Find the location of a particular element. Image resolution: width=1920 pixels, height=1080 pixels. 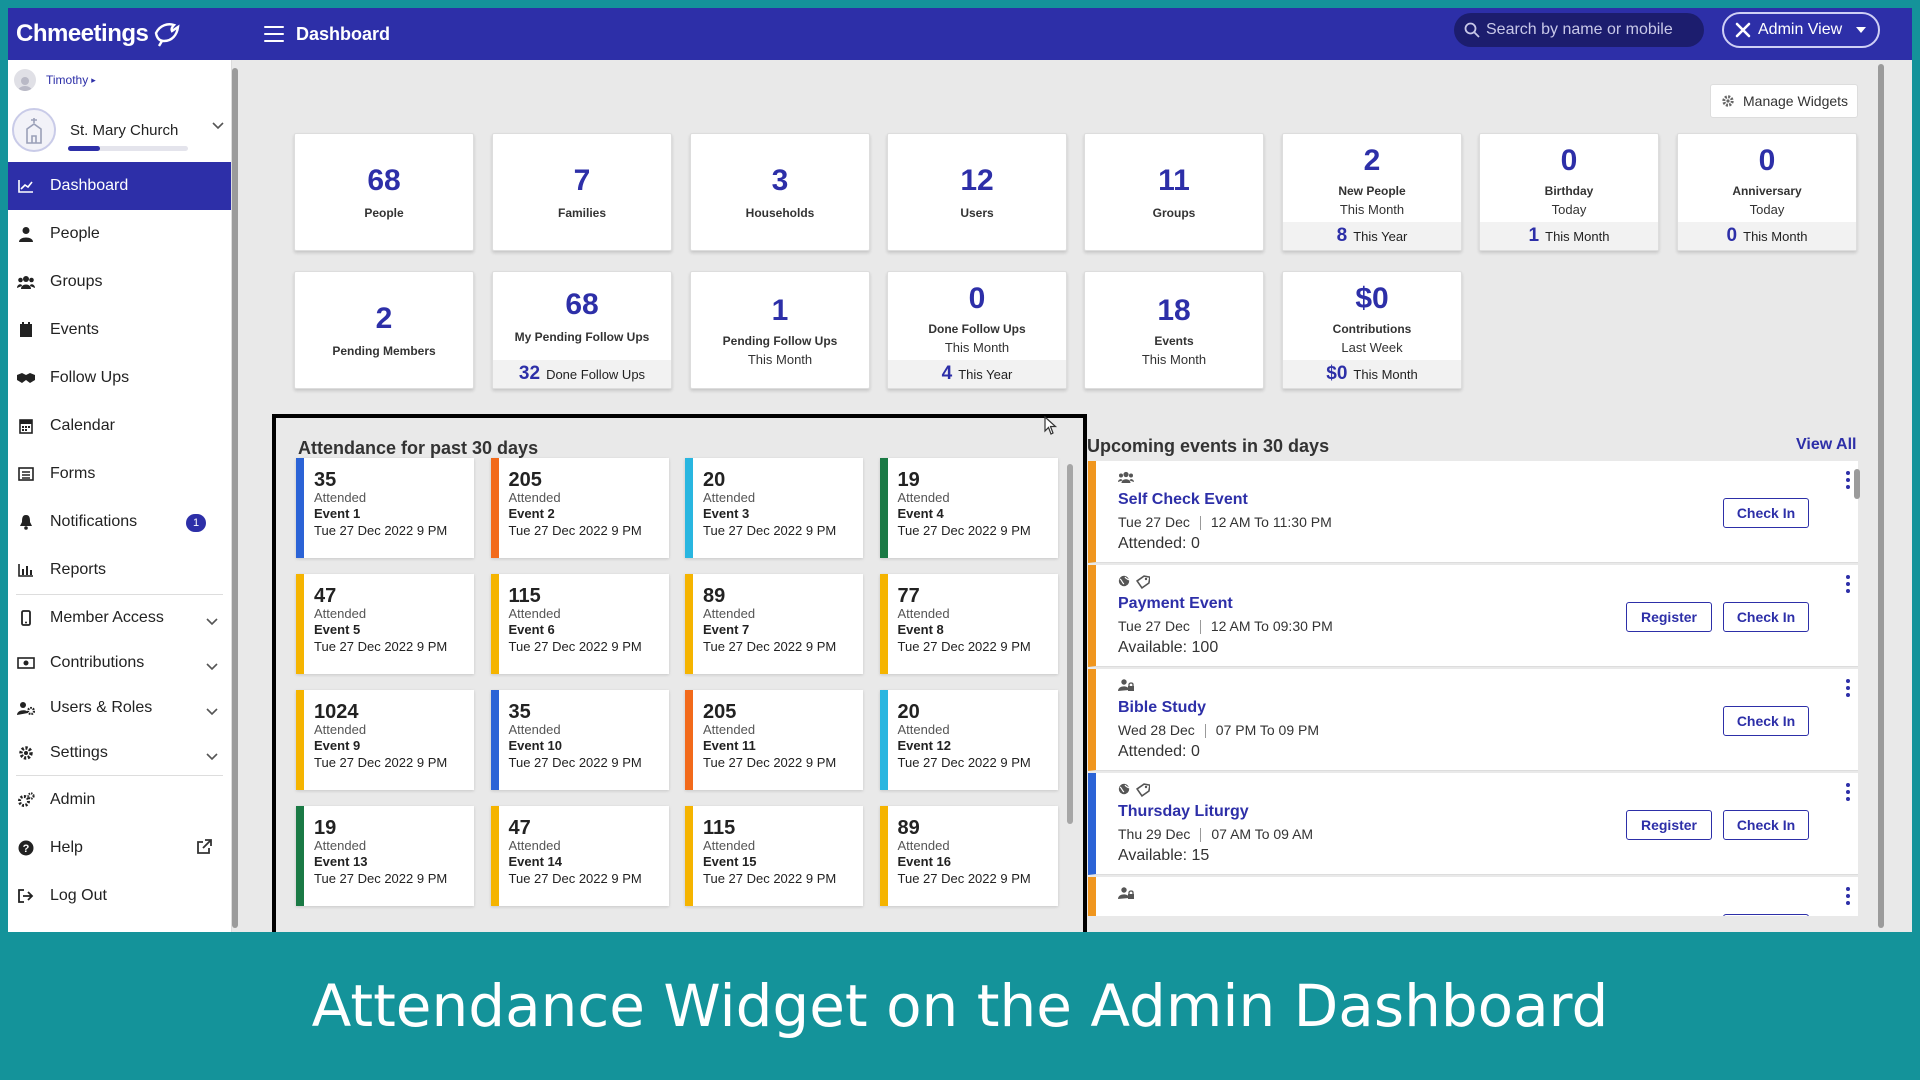

attendance-title: Attendance for past 30 days is located at coordinates (418, 448).